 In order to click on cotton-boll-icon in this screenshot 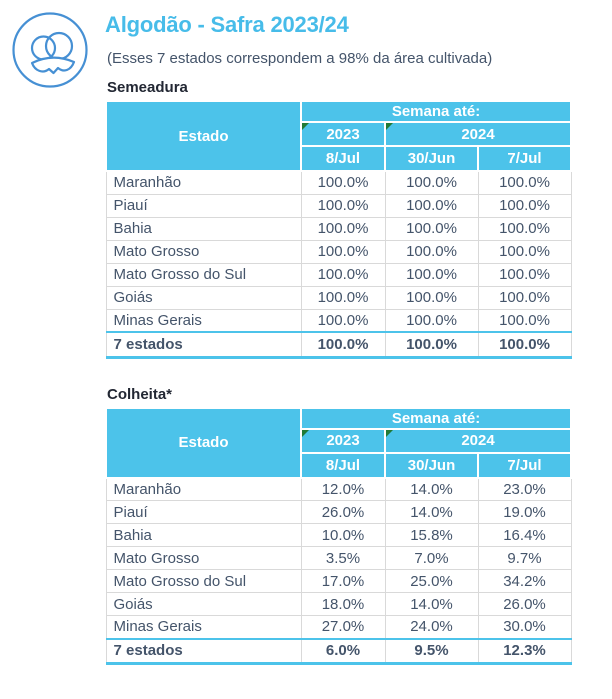, I will do `click(50, 50)`.